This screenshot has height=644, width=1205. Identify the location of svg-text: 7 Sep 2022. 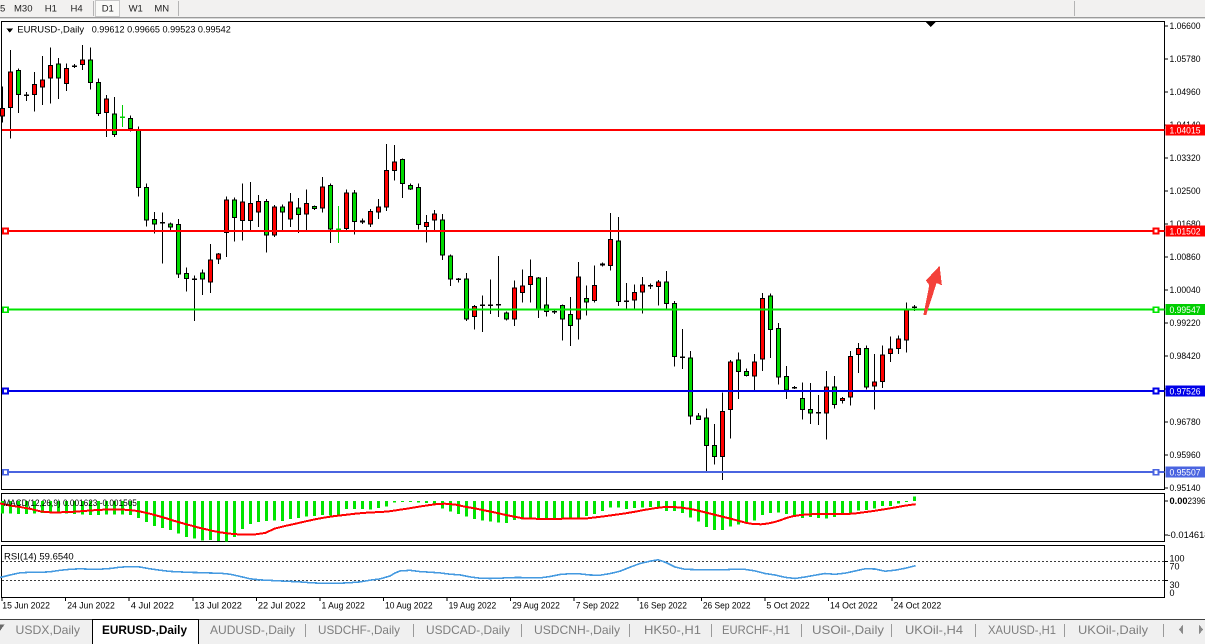
(597, 606).